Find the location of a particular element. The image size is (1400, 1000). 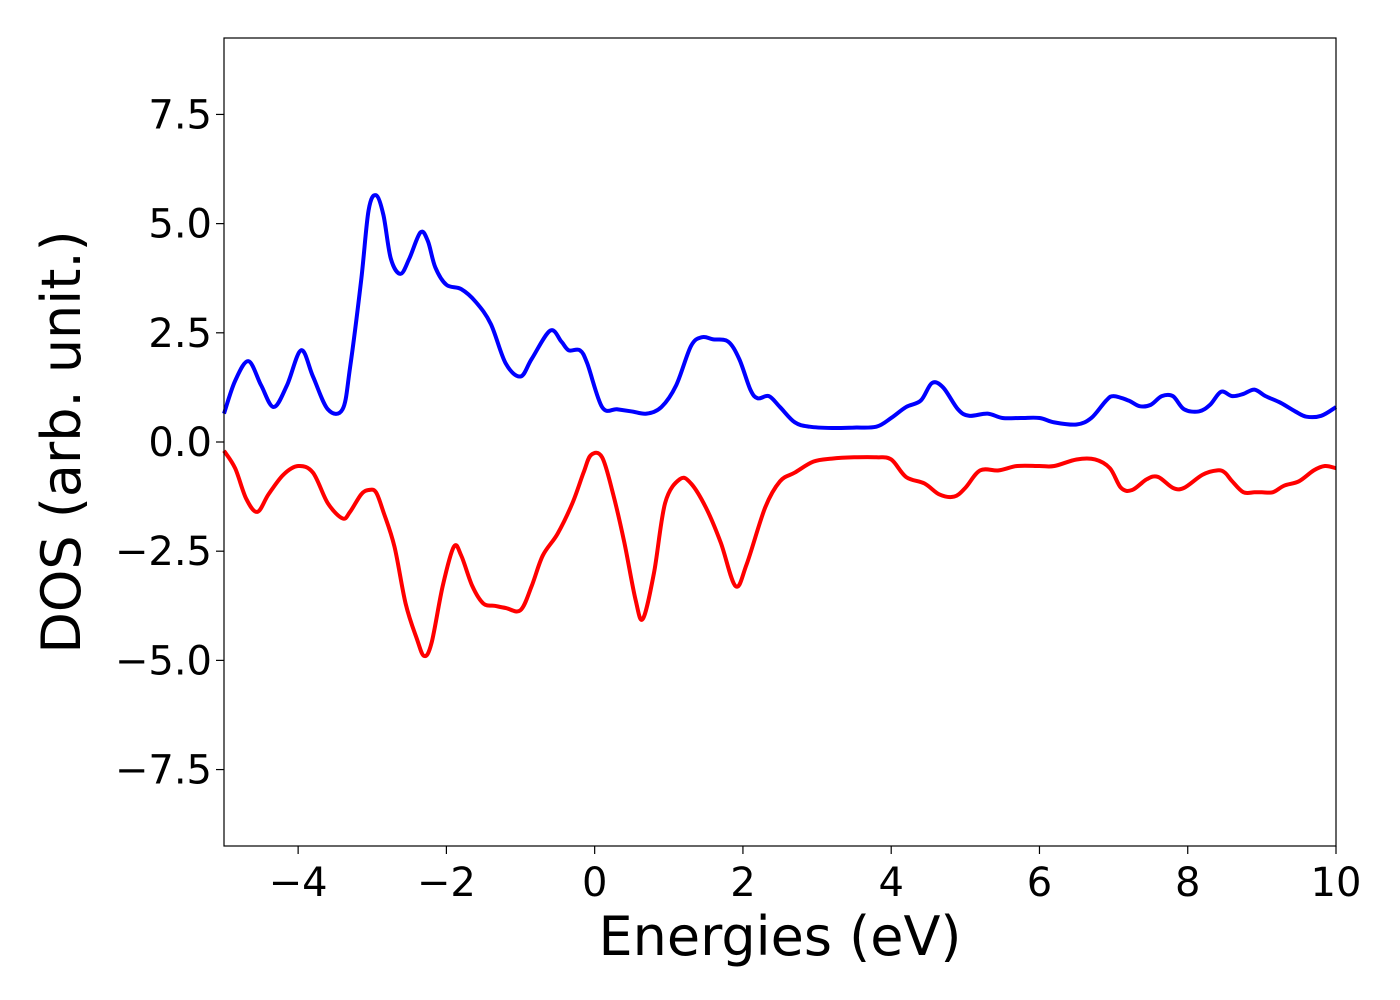

x-tick-label: 2 is located at coordinates (742, 883).